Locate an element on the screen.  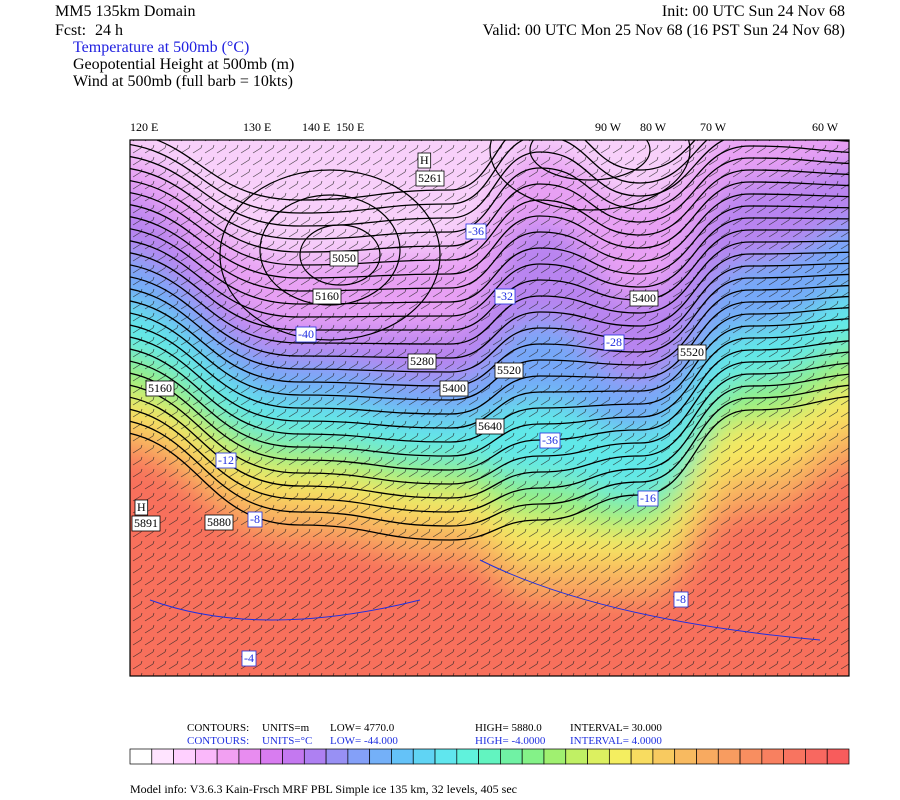
height-label: 5261 is located at coordinates (430, 178).